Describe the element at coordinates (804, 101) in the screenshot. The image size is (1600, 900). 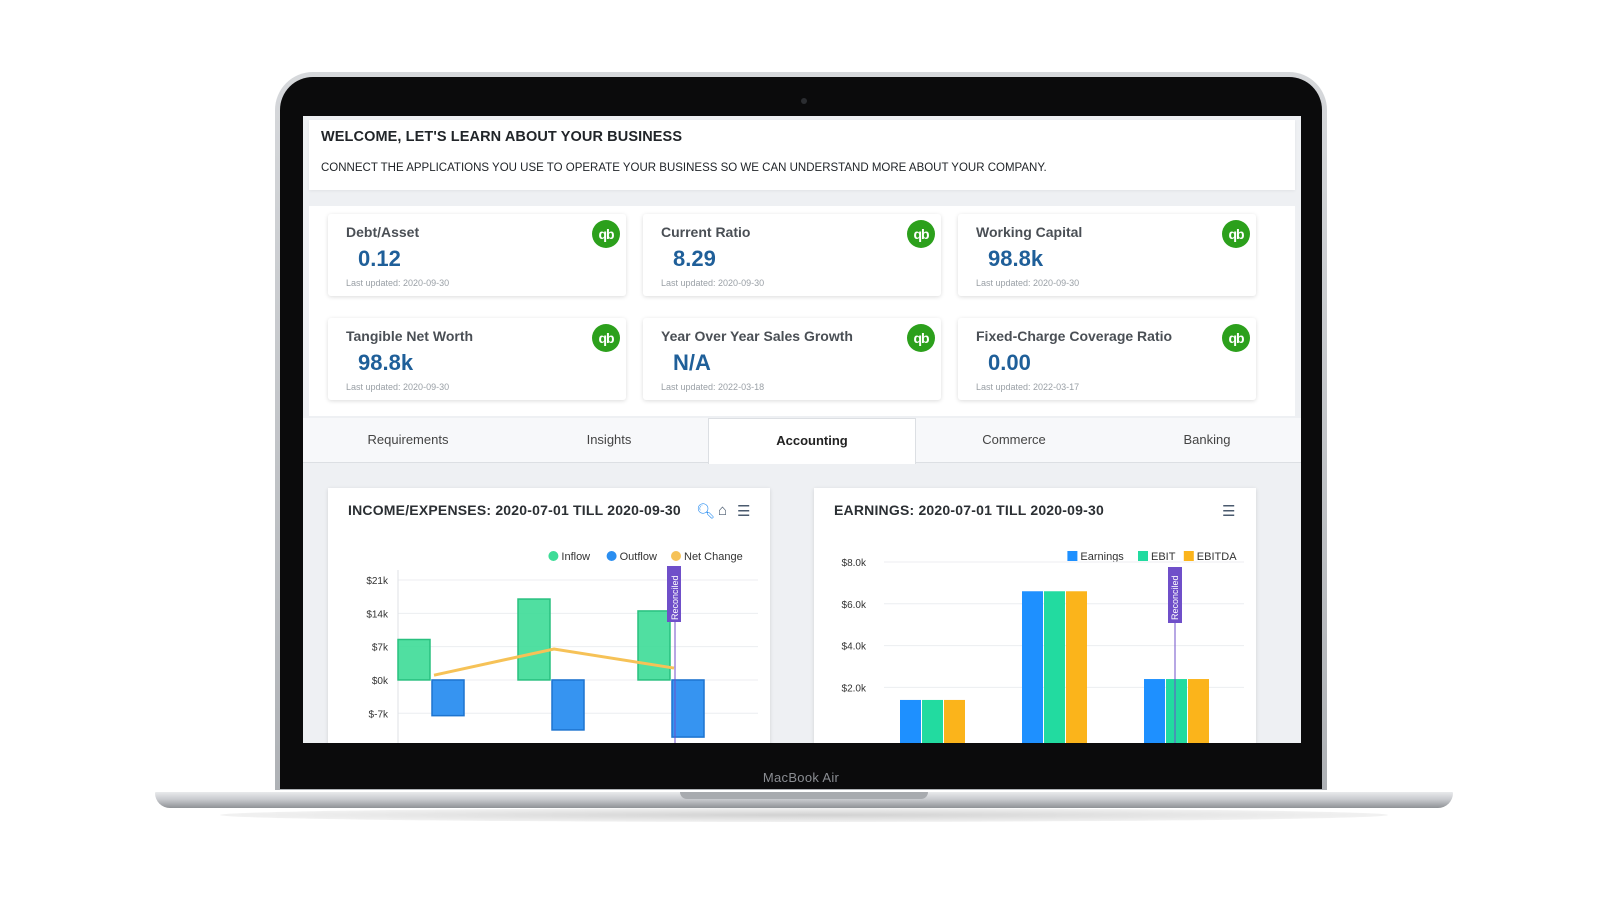
I see `camera-icon` at that location.